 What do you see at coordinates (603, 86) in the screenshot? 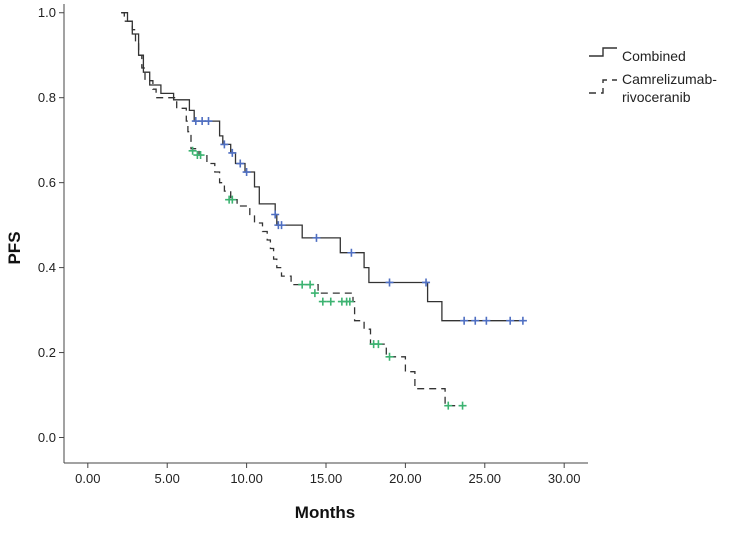
I see `legend-swatch-camrelizumab-rivoceranib` at bounding box center [603, 86].